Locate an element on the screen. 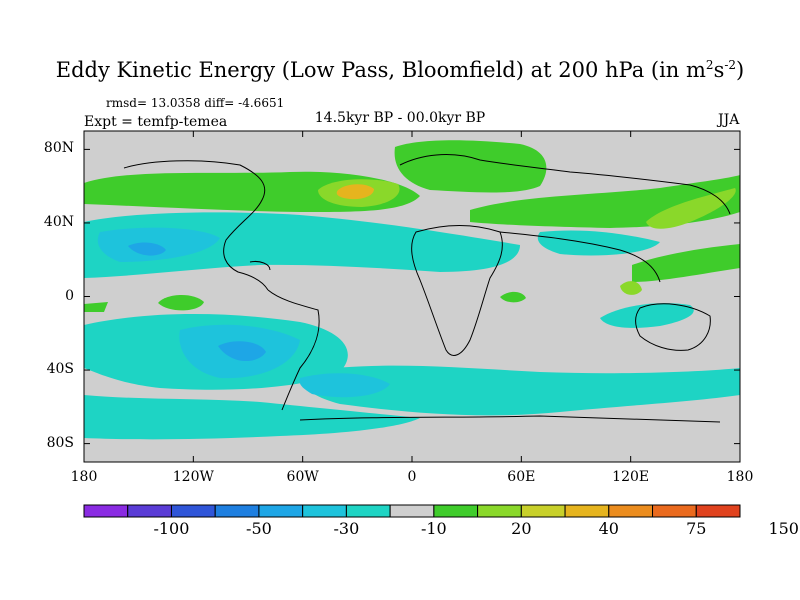 The image size is (800, 600). colorbar-label: -30 is located at coordinates (346, 528).